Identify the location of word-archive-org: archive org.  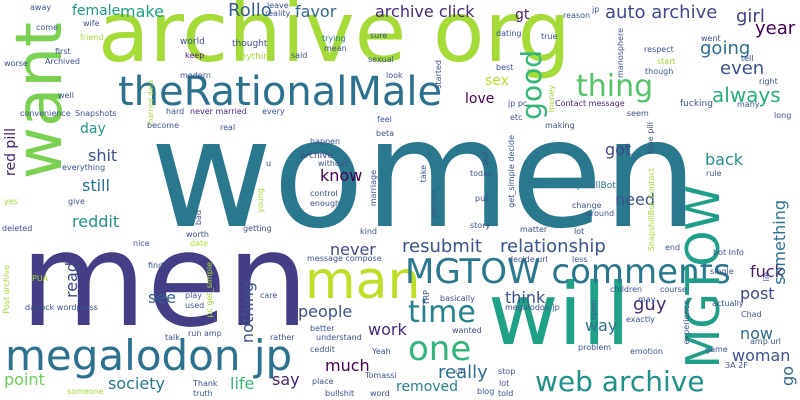
(334, 40).